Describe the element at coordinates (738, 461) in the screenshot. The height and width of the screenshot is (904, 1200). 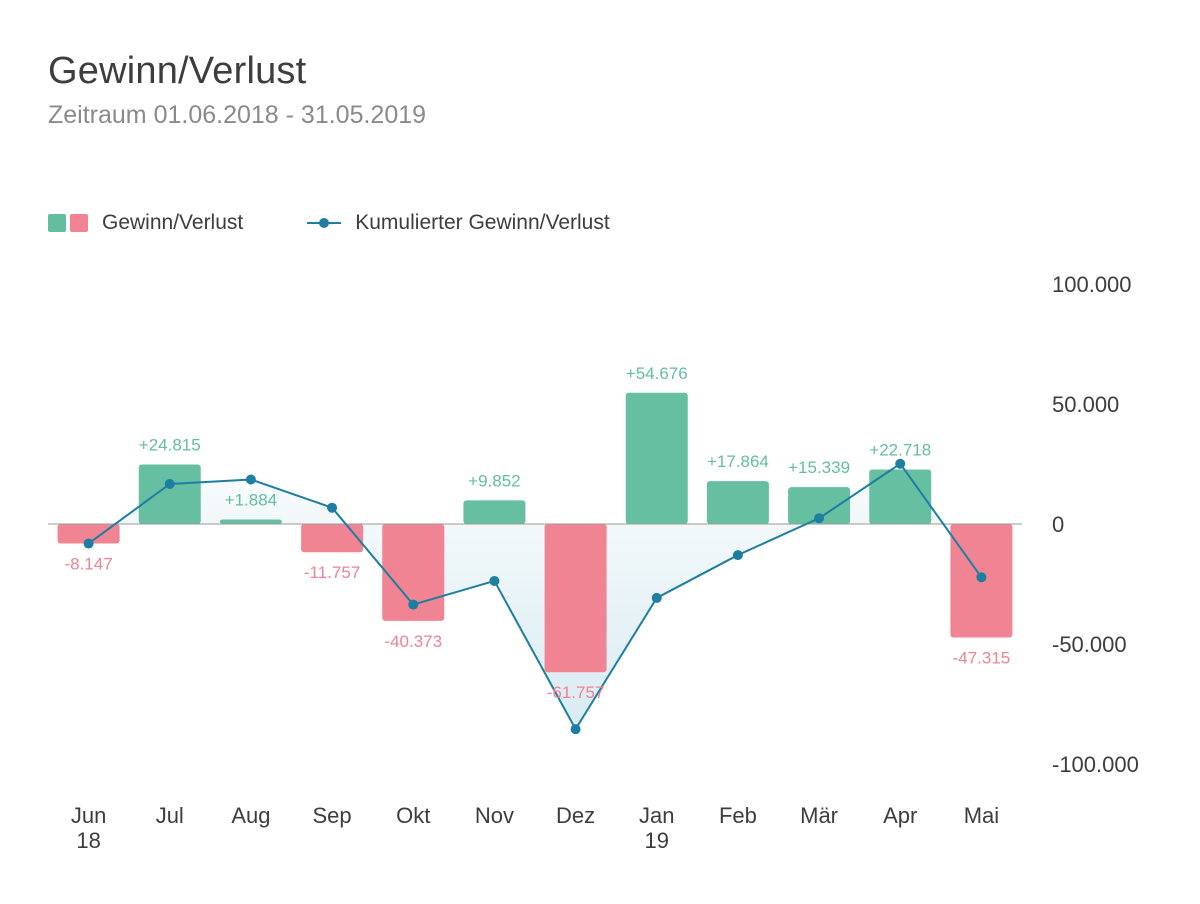
I see `bar-label-Feb: +17.864` at that location.